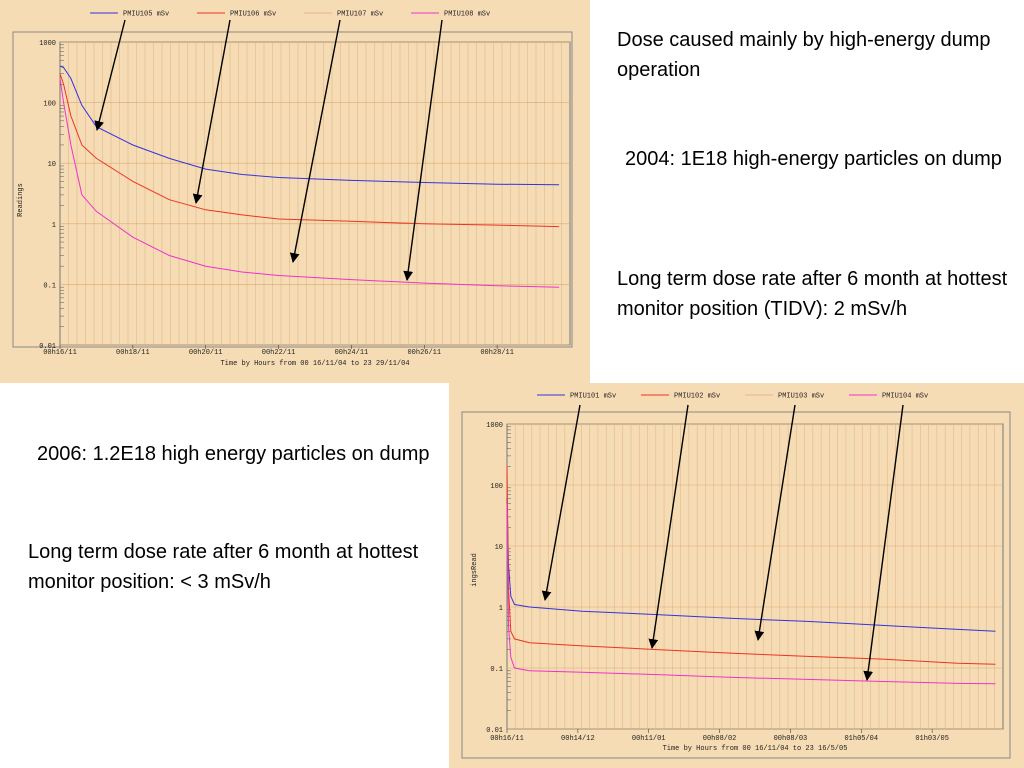 The height and width of the screenshot is (768, 1024). Describe the element at coordinates (813, 159) in the screenshot. I see `note-2004-particles: 2004: 1E18 high-energy particles on dump` at that location.